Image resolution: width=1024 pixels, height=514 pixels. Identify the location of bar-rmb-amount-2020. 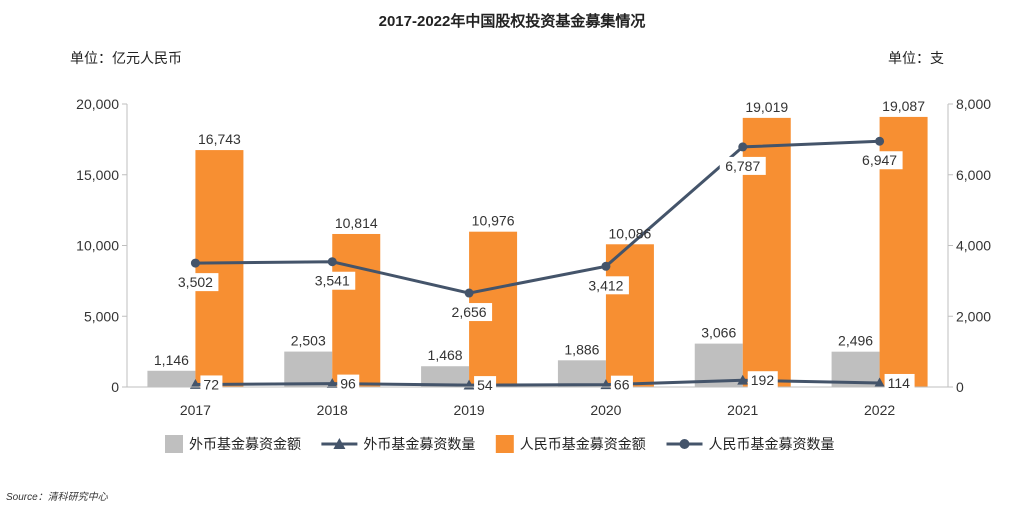
(629, 315).